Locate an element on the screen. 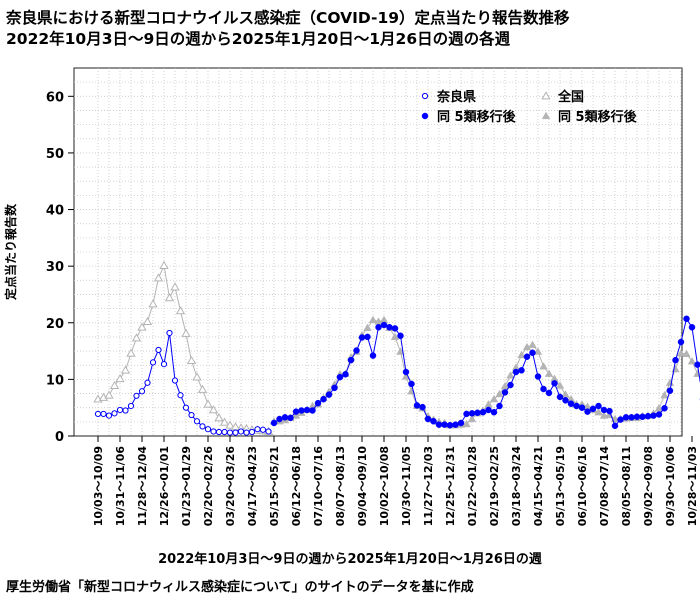 The height and width of the screenshot is (600, 700). x-axis-label: 2022年10月3日～9日の週から2025年1月20日～1月26日の週 is located at coordinates (350, 559).